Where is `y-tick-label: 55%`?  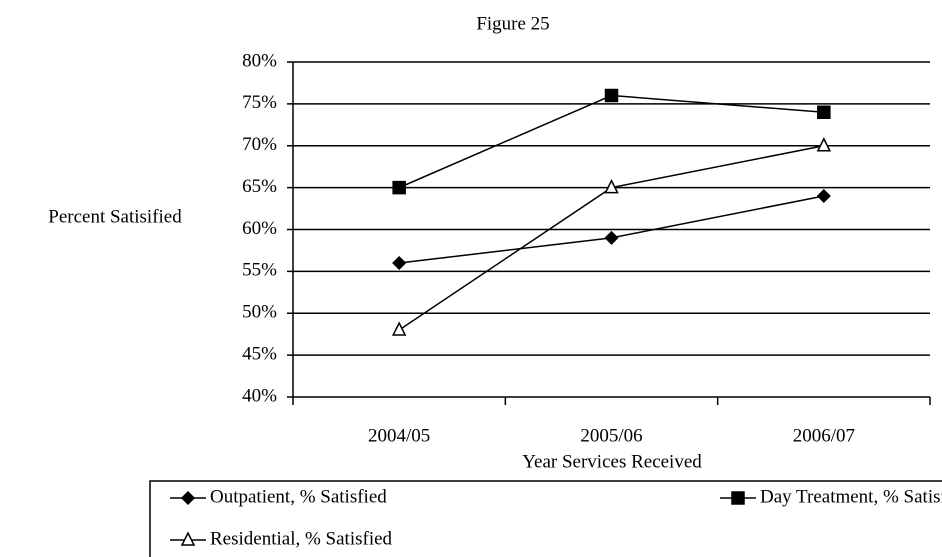
y-tick-label: 55% is located at coordinates (259, 270).